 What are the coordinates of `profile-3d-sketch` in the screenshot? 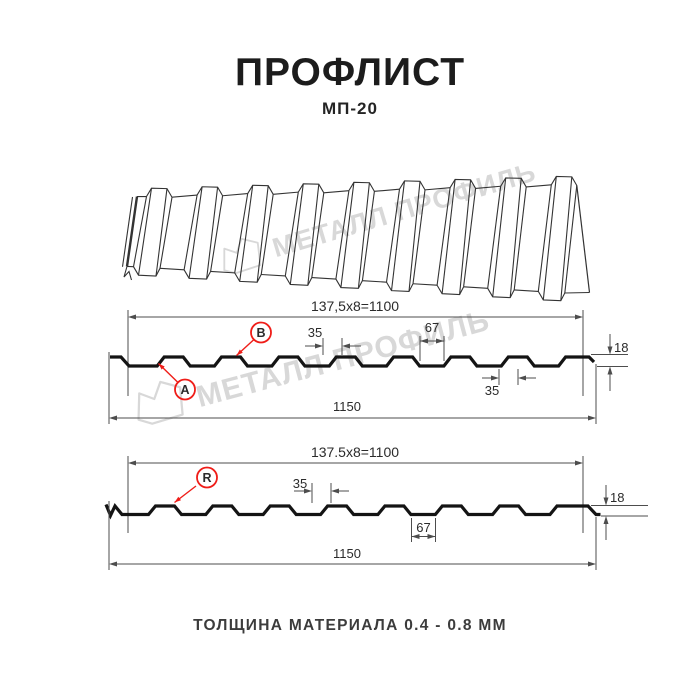 It's located at (356, 238).